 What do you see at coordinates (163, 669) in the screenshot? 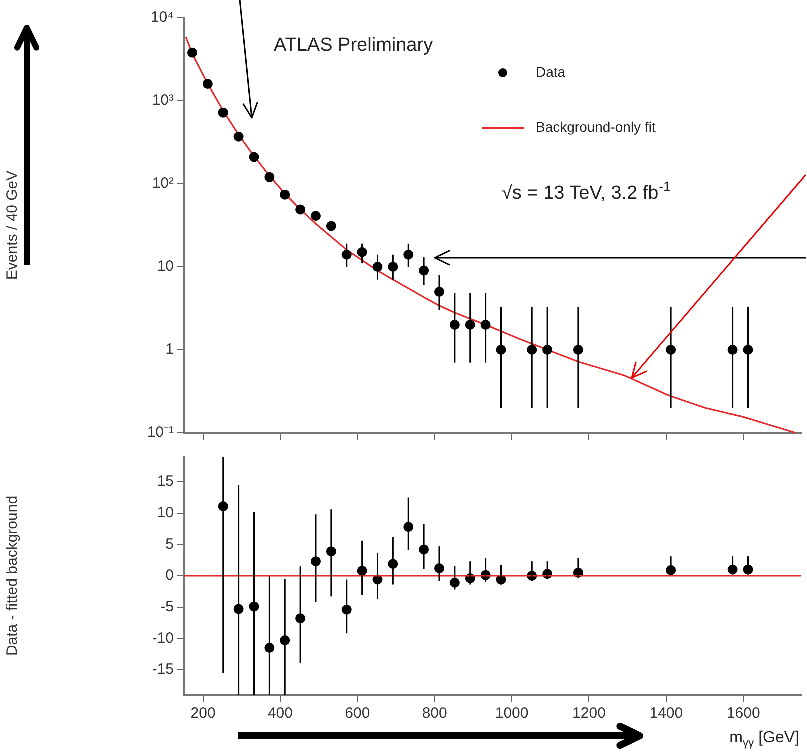
I see `y-tick-label: -15` at bounding box center [163, 669].